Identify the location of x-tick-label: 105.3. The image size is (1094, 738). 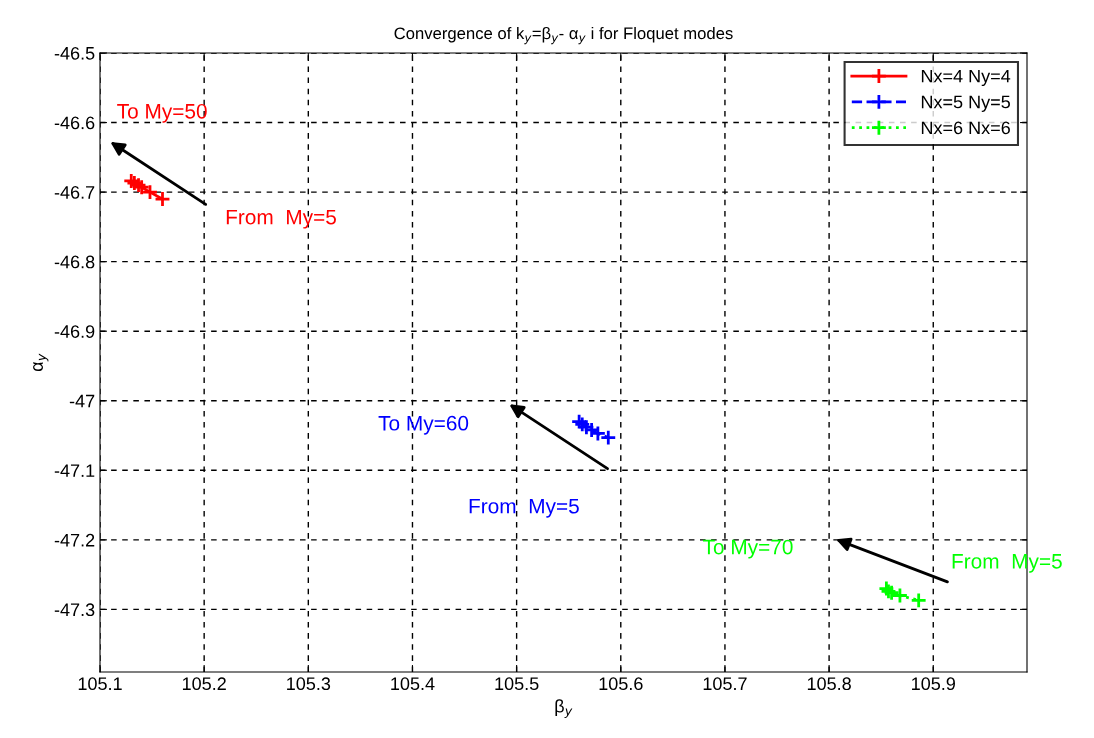
(309, 684).